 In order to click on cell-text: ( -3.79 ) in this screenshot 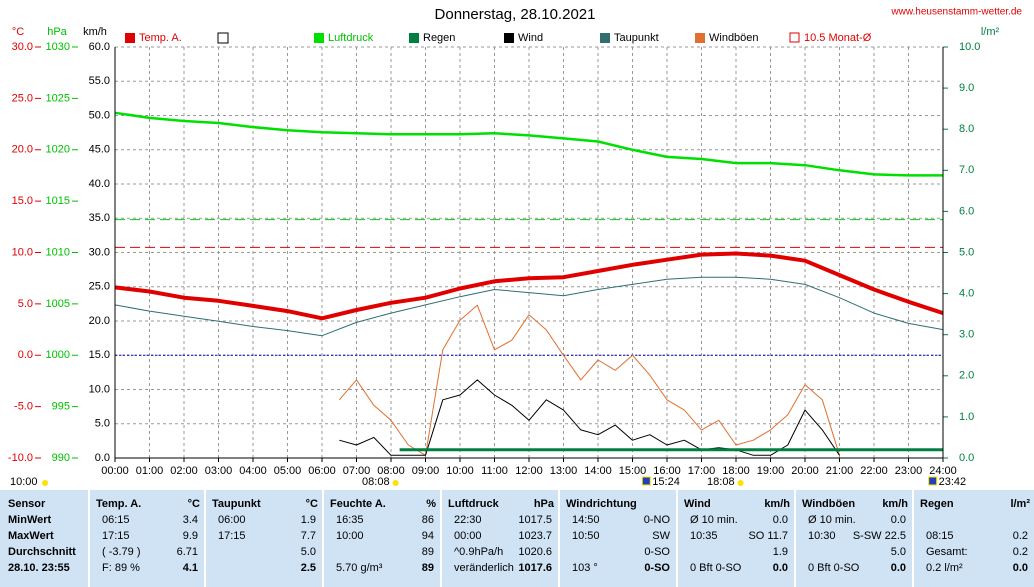, I will do `click(121, 552)`.